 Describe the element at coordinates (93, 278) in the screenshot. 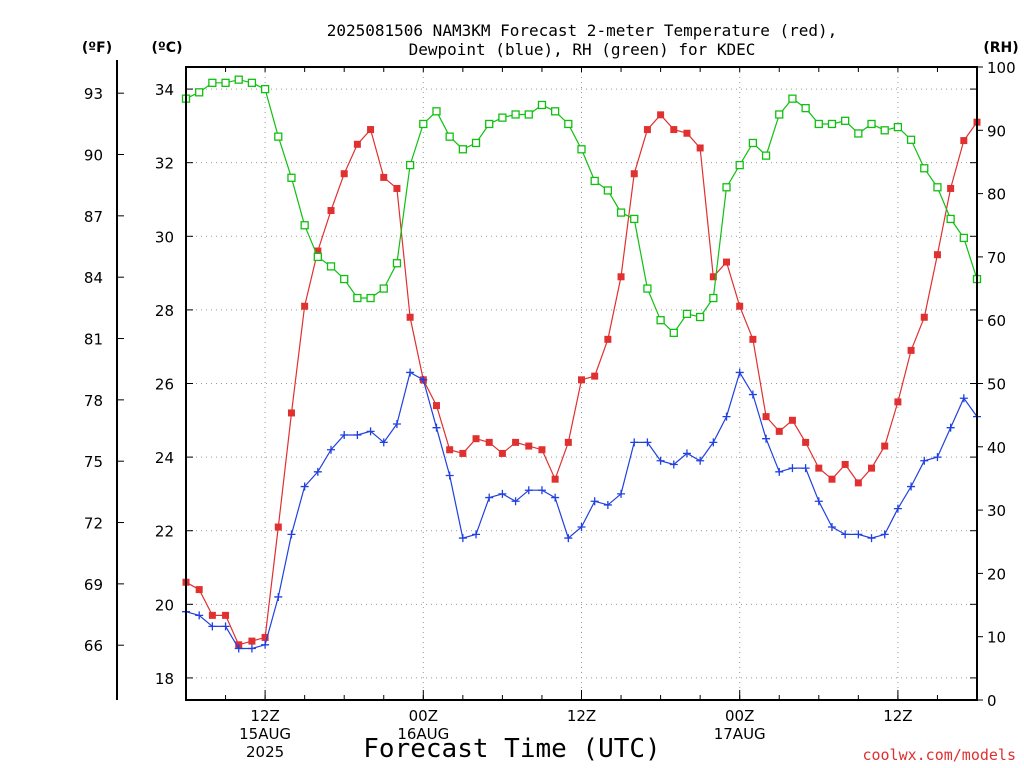

I see `fahrenheit-tick-label: 84` at that location.